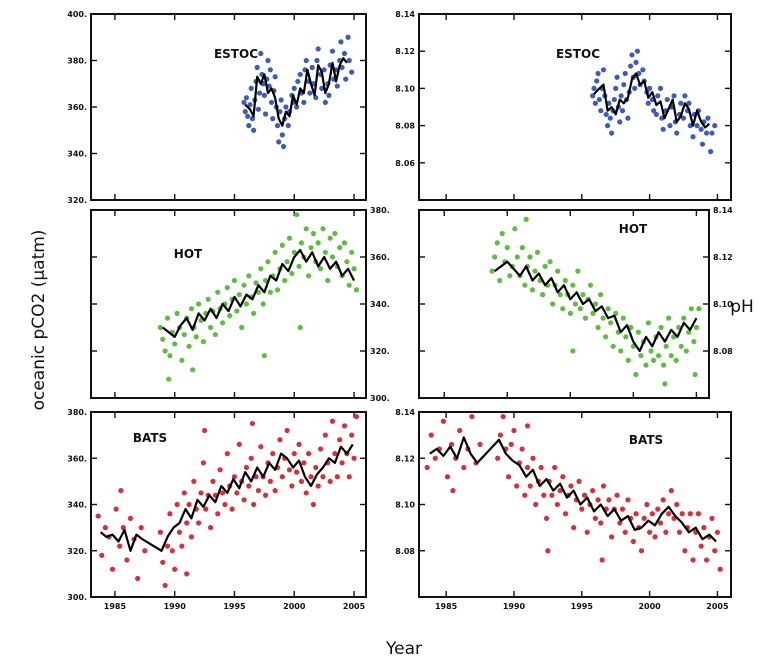 The height and width of the screenshot is (660, 784). Describe the element at coordinates (723, 304) in the screenshot. I see `y-tick-label: 8.10` at that location.